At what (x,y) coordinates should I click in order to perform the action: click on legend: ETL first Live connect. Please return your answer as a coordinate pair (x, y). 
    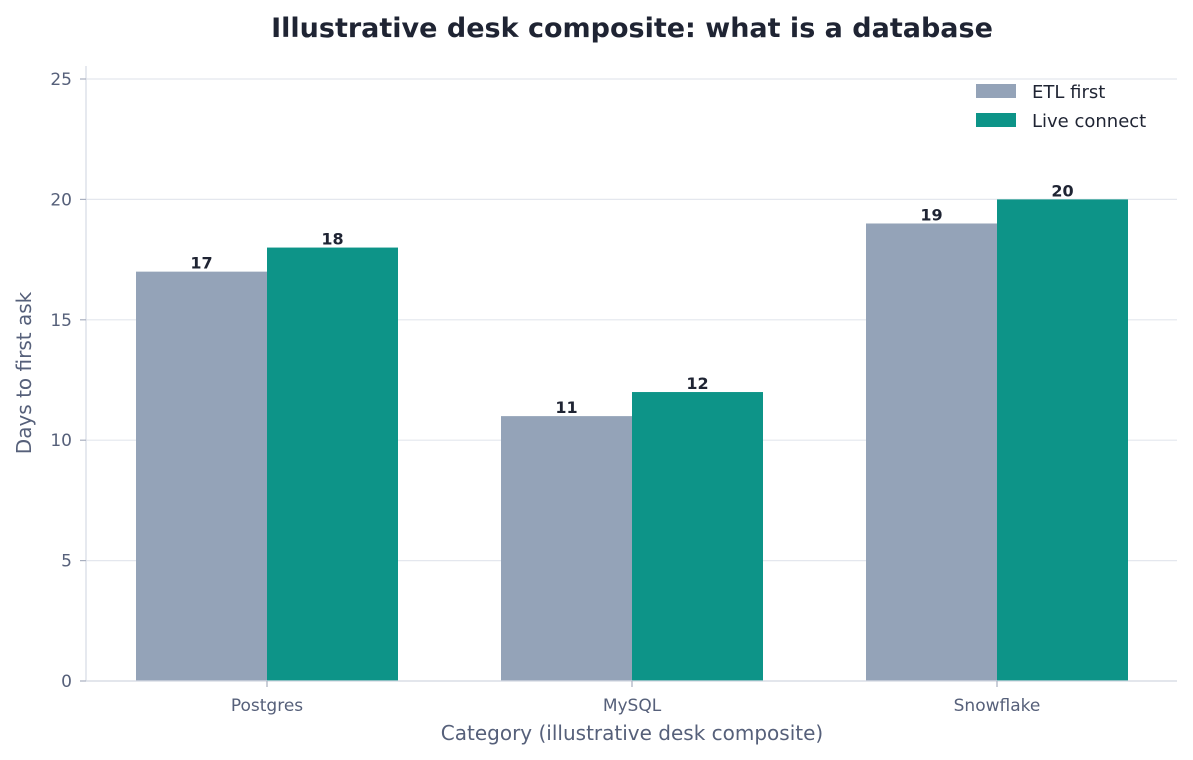
    Looking at the image, I should click on (1061, 107).